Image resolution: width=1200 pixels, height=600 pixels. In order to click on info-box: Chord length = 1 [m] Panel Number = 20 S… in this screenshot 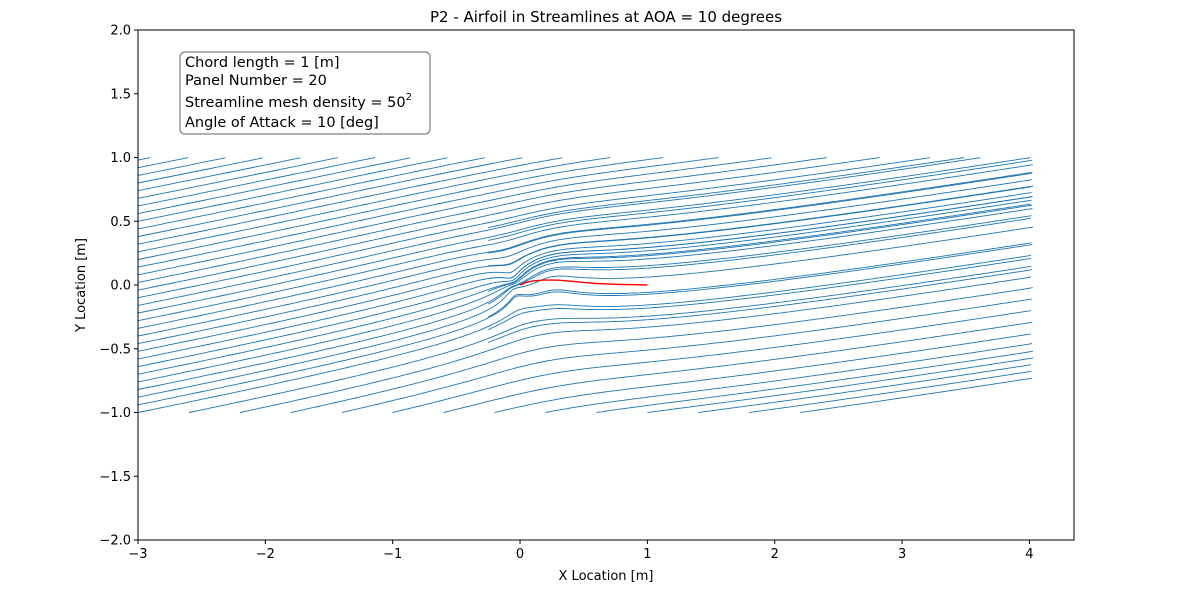, I will do `click(305, 93)`.